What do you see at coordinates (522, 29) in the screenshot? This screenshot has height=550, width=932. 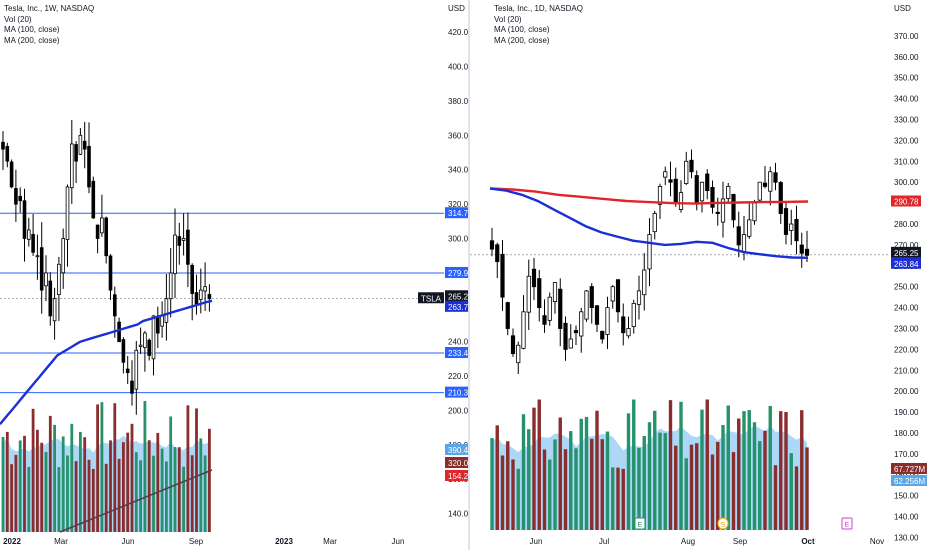 I see `daily-ma100-indicator: MA (100, close)` at bounding box center [522, 29].